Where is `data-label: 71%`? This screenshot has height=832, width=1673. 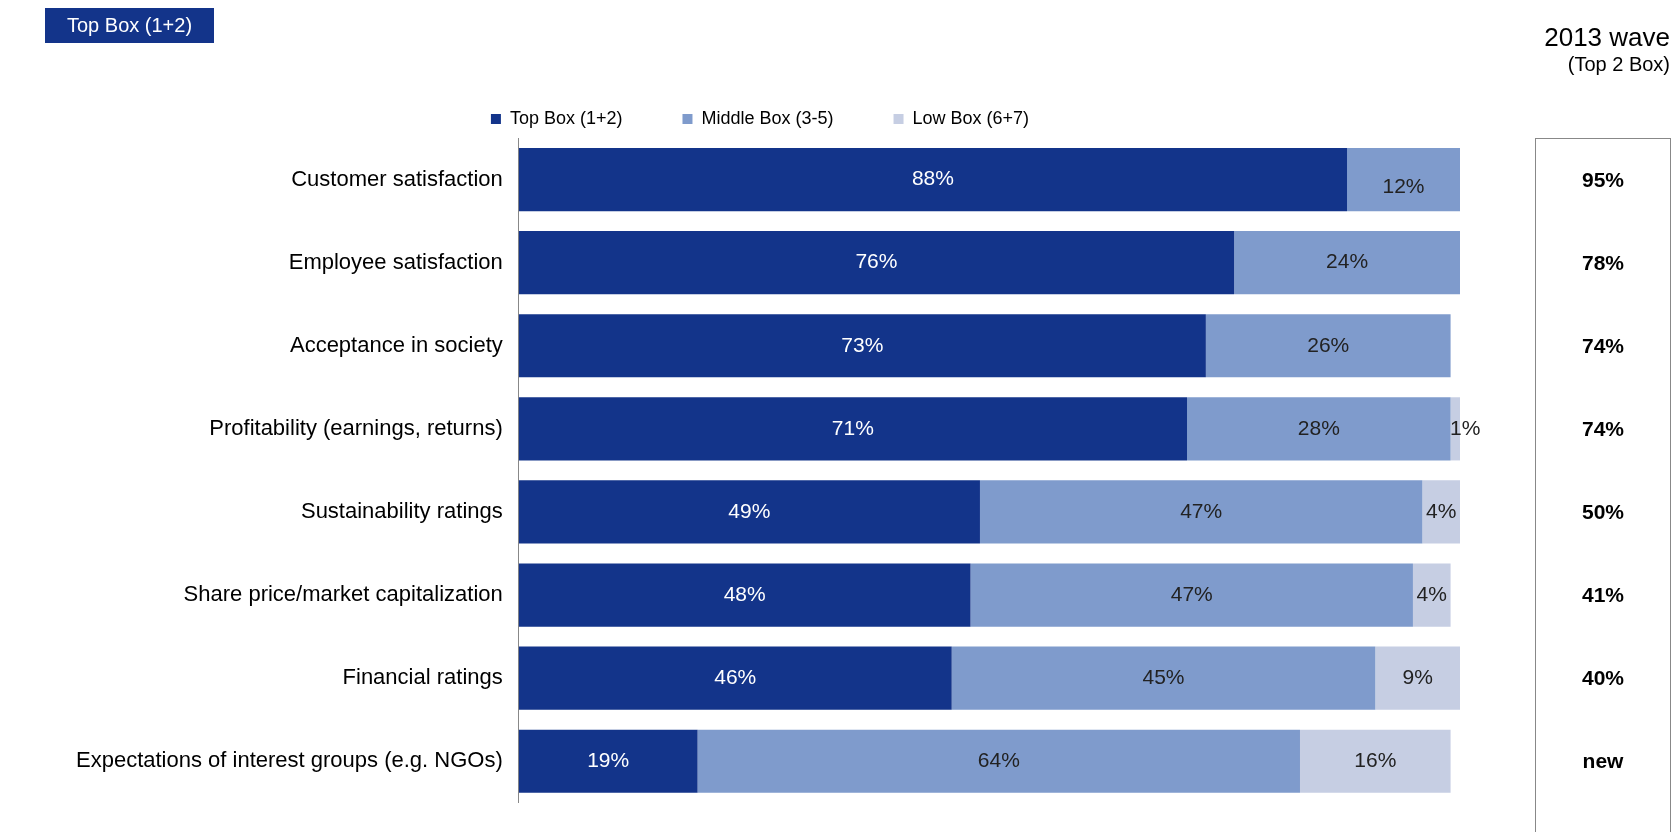 data-label: 71% is located at coordinates (852, 427).